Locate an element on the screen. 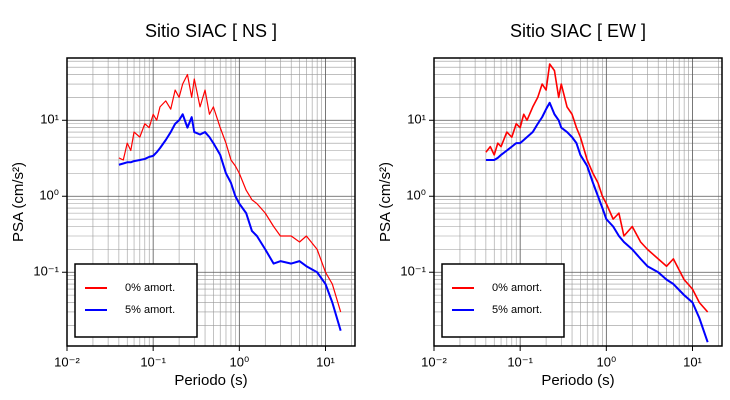  chart-title: Sitio SIAC [ NS ] is located at coordinates (211, 31).